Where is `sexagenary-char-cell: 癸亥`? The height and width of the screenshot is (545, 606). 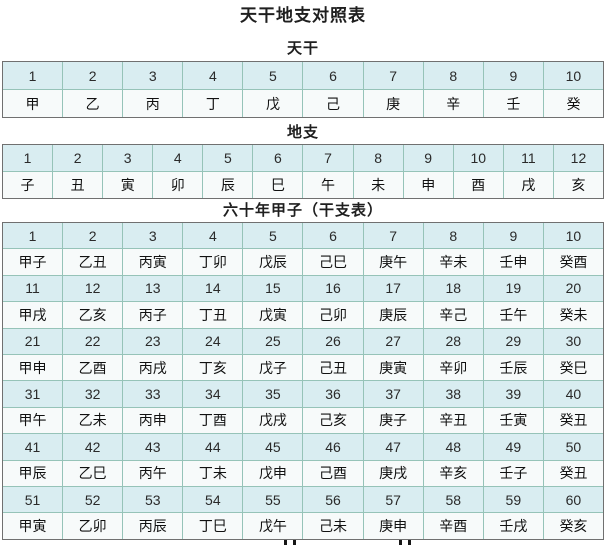 sexagenary-char-cell: 癸亥 is located at coordinates (573, 526).